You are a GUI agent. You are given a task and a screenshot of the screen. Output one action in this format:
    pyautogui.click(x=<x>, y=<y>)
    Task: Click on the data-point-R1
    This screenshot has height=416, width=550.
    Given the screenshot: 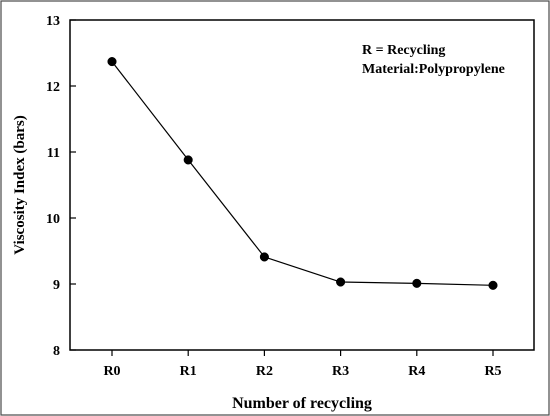 What is the action you would take?
    pyautogui.click(x=188, y=160)
    